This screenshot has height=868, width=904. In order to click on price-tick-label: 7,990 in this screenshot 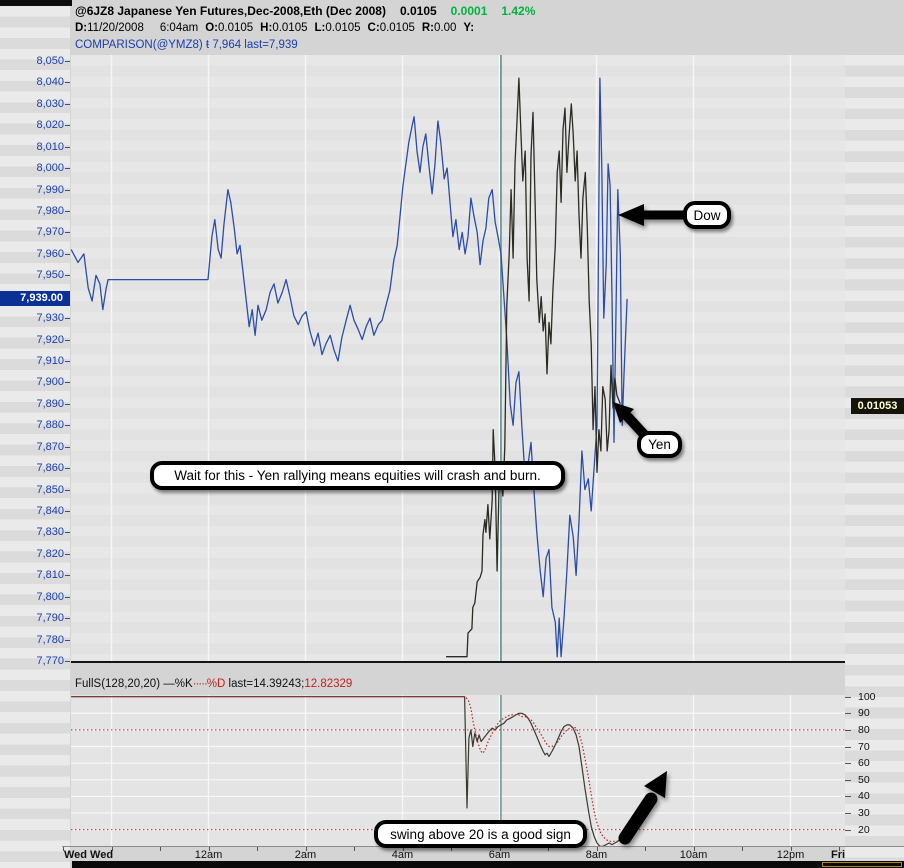, I will do `click(50, 189)`.